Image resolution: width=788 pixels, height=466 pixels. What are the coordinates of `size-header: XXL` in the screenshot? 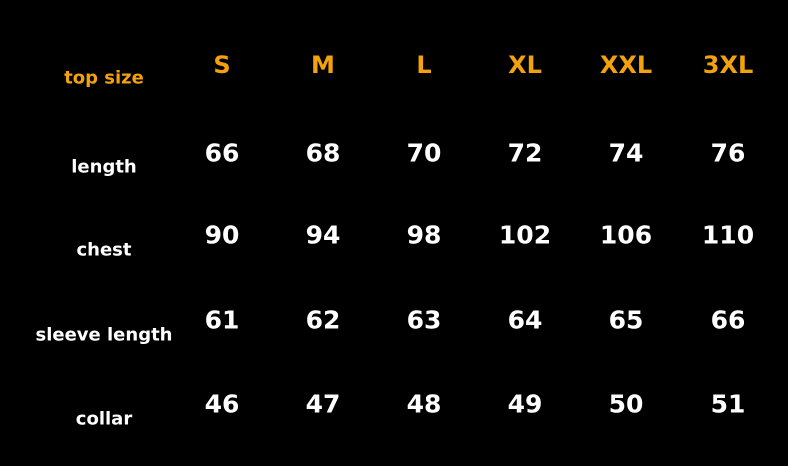 It's located at (626, 65).